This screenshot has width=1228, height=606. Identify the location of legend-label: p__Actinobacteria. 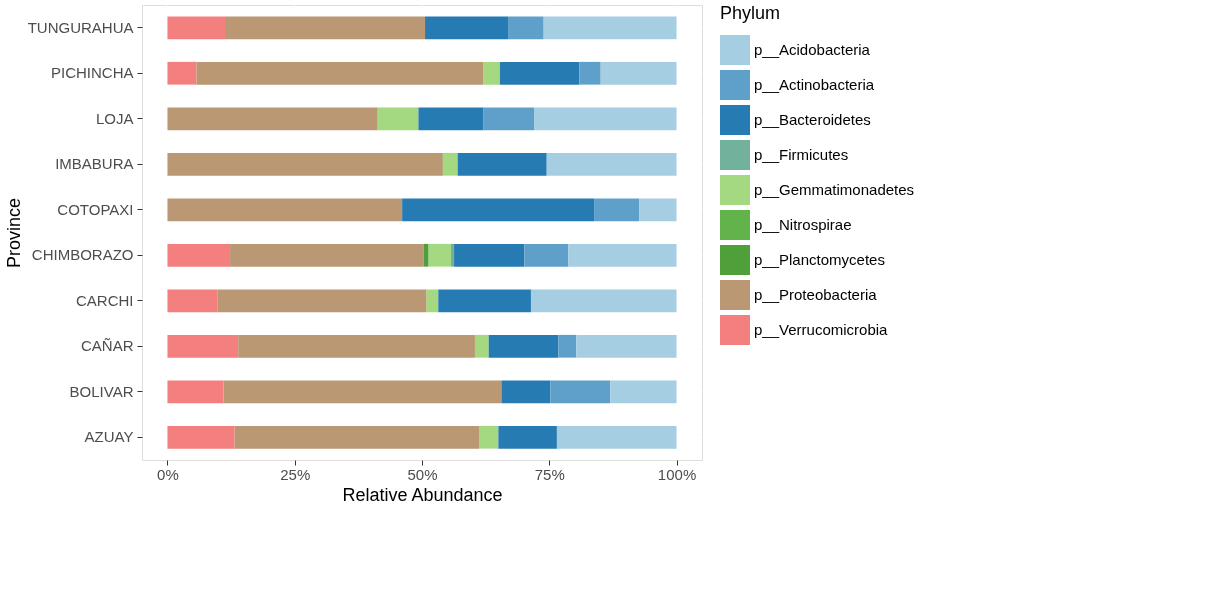
(814, 84).